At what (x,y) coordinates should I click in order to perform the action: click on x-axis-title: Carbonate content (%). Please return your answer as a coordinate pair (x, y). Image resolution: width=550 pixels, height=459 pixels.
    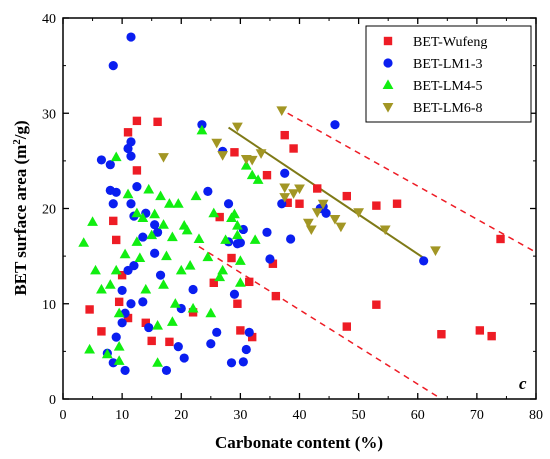
    Looking at the image, I should click on (299, 442).